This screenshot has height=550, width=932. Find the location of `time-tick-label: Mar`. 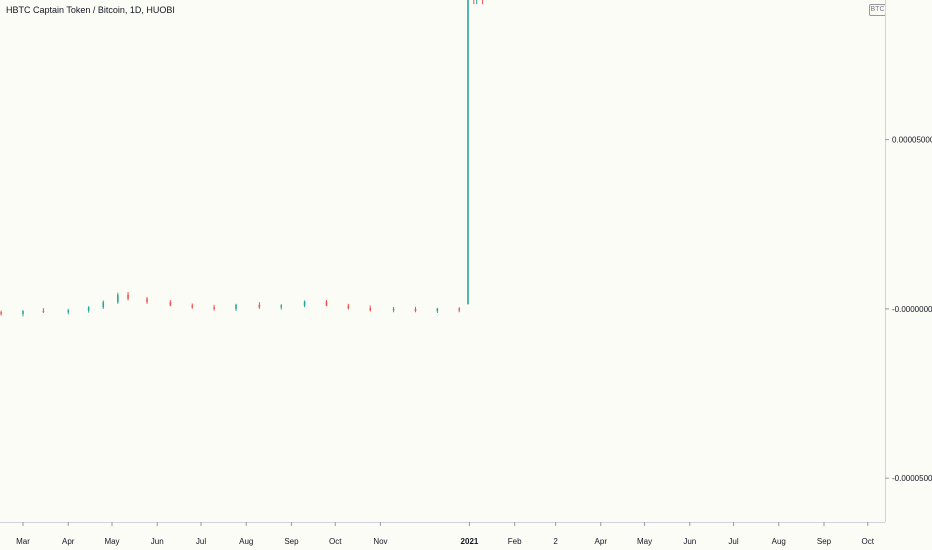

time-tick-label: Mar is located at coordinates (23, 541).